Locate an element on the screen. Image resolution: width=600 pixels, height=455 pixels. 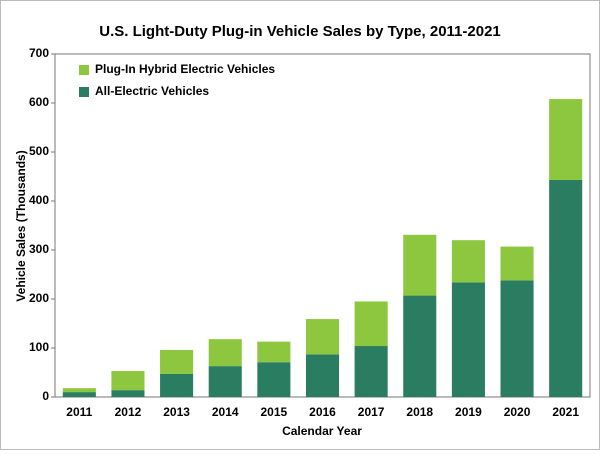
y-tick-label: 200 is located at coordinates (39, 298).